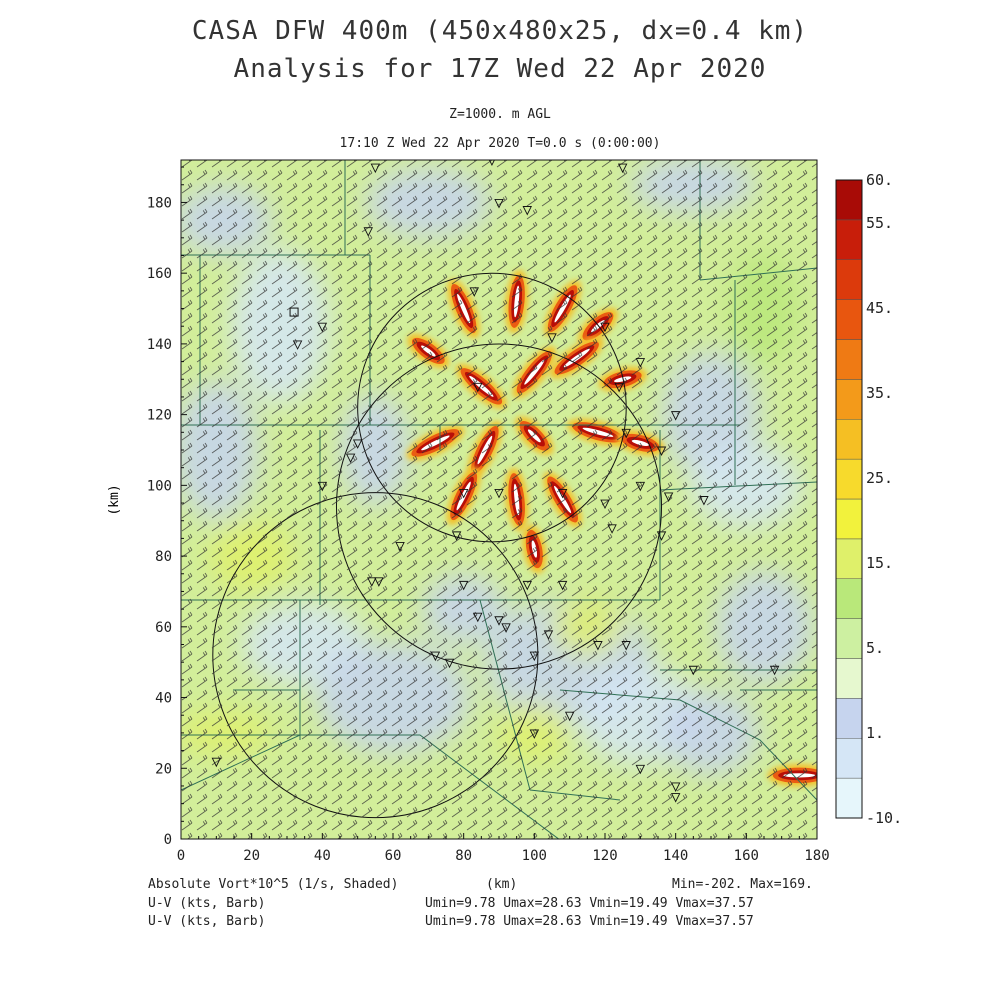 The image size is (1000, 1000). Describe the element at coordinates (500, 69) in the screenshot. I see `chart-subtitle: Analysis for 17Z Wed 22 Apr 2020` at that location.